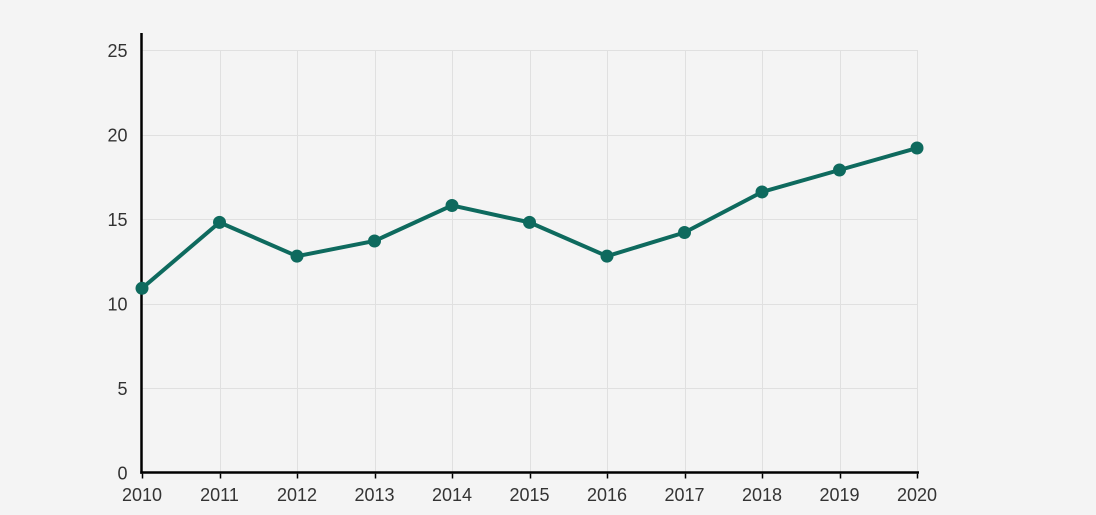 Image resolution: width=1096 pixels, height=515 pixels. Describe the element at coordinates (122, 389) in the screenshot. I see `y-axis-label: 5` at that location.